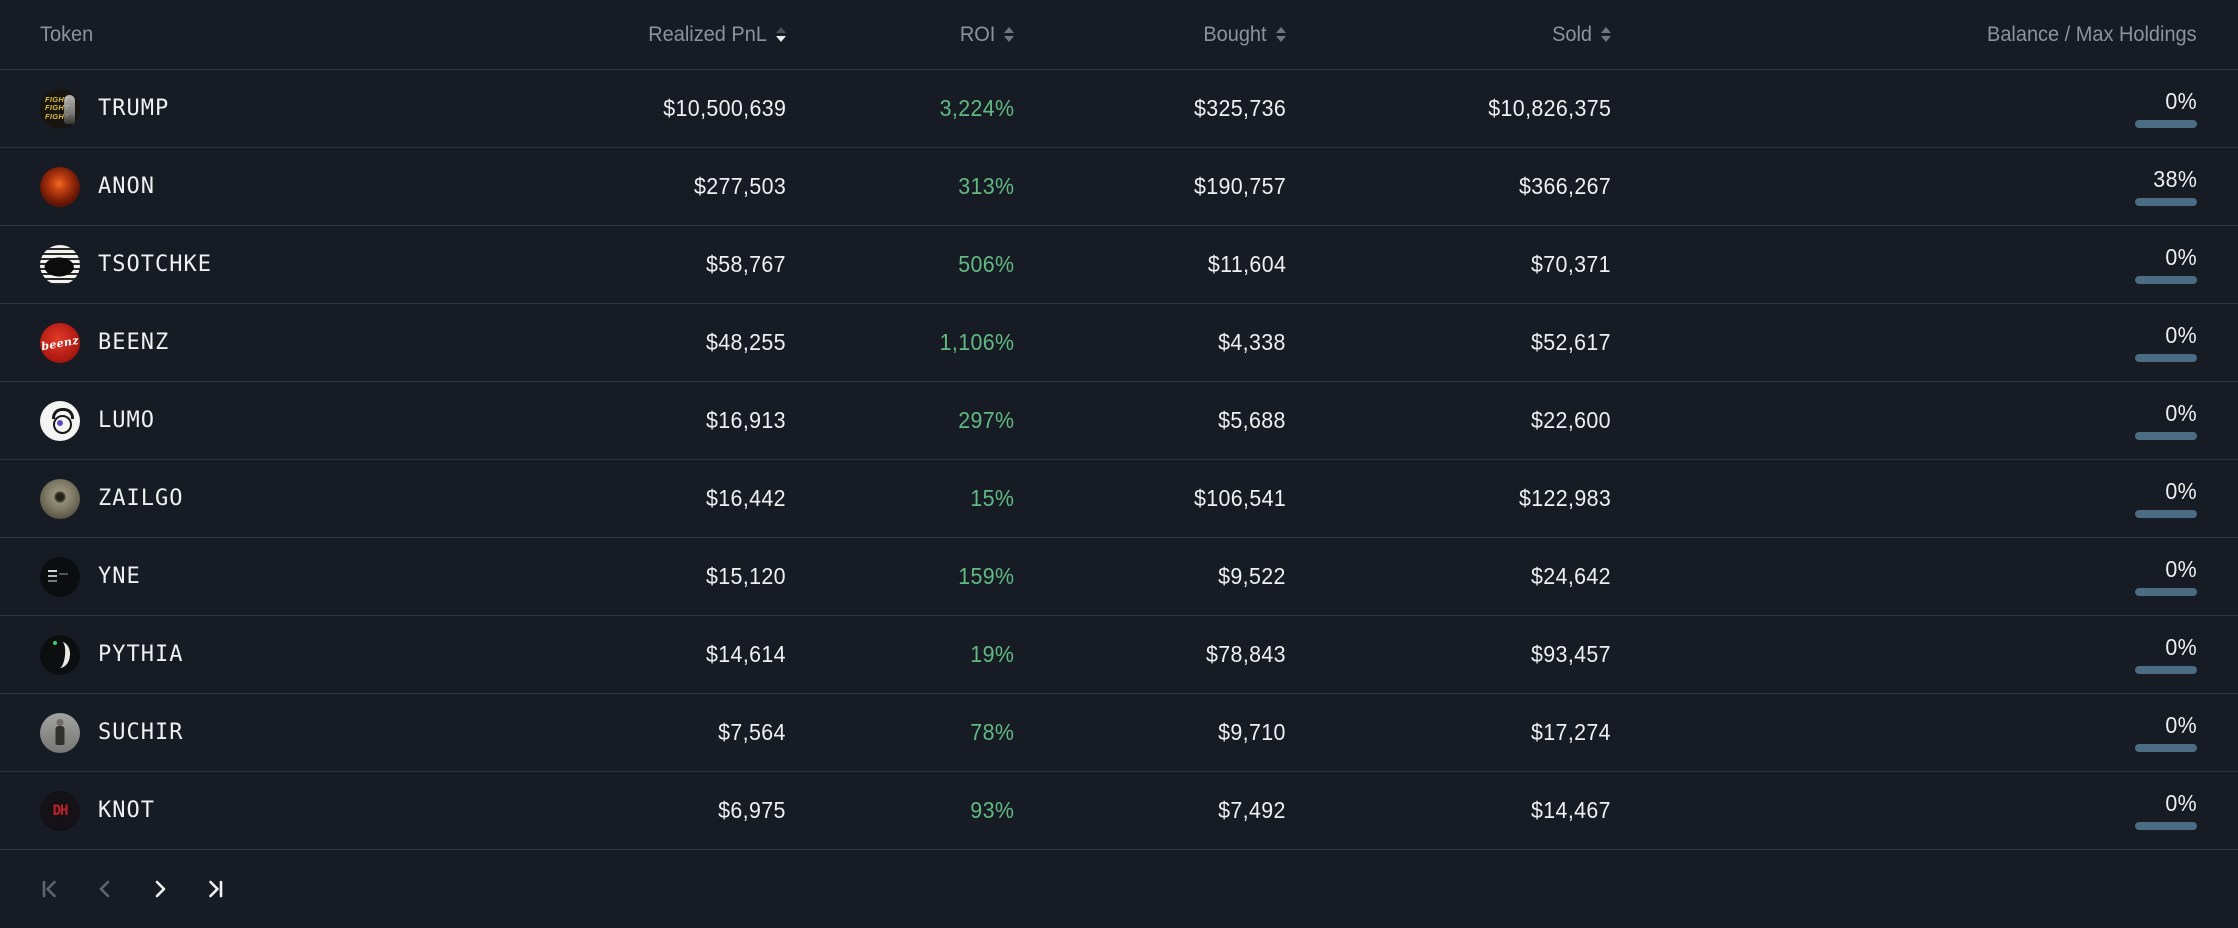  Describe the element at coordinates (1150, 654) in the screenshot. I see `bought-cell: $78,843` at that location.